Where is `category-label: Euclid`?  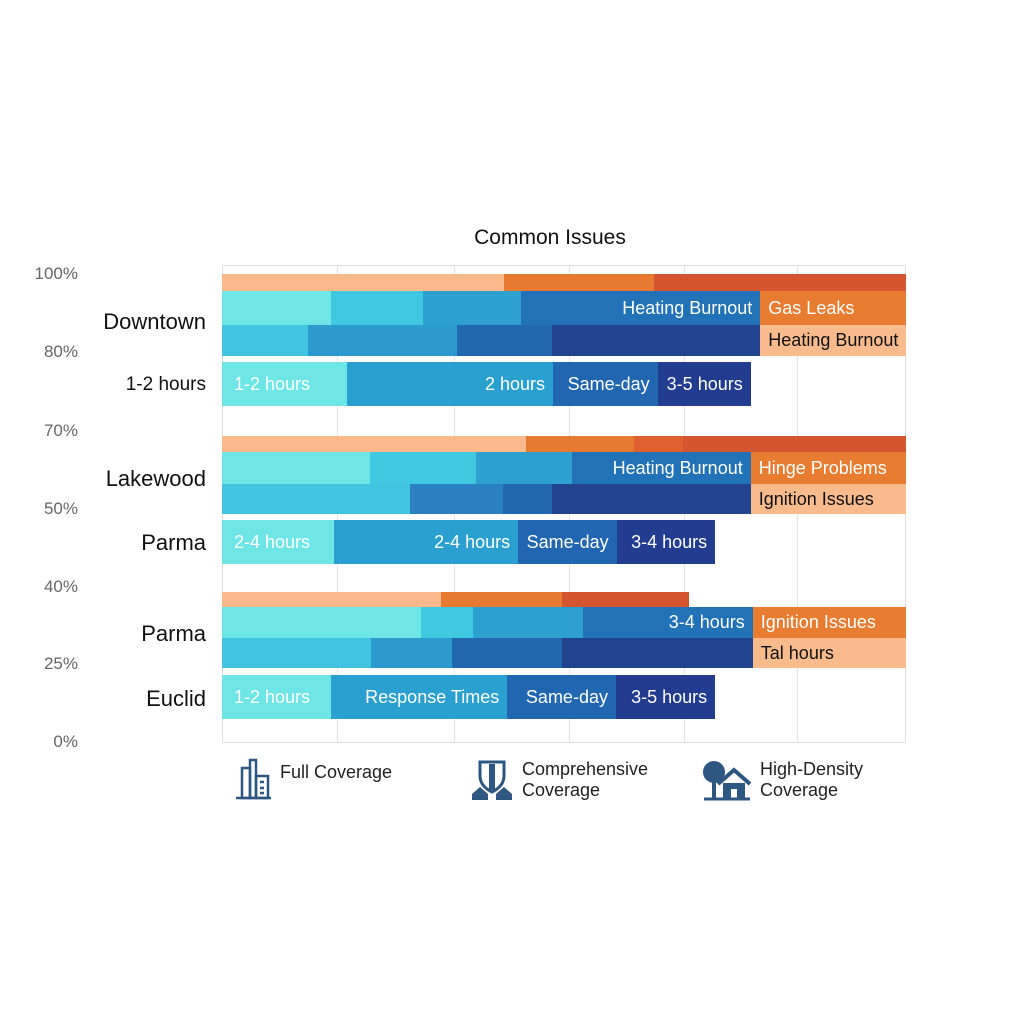
category-label: Euclid is located at coordinates (176, 698).